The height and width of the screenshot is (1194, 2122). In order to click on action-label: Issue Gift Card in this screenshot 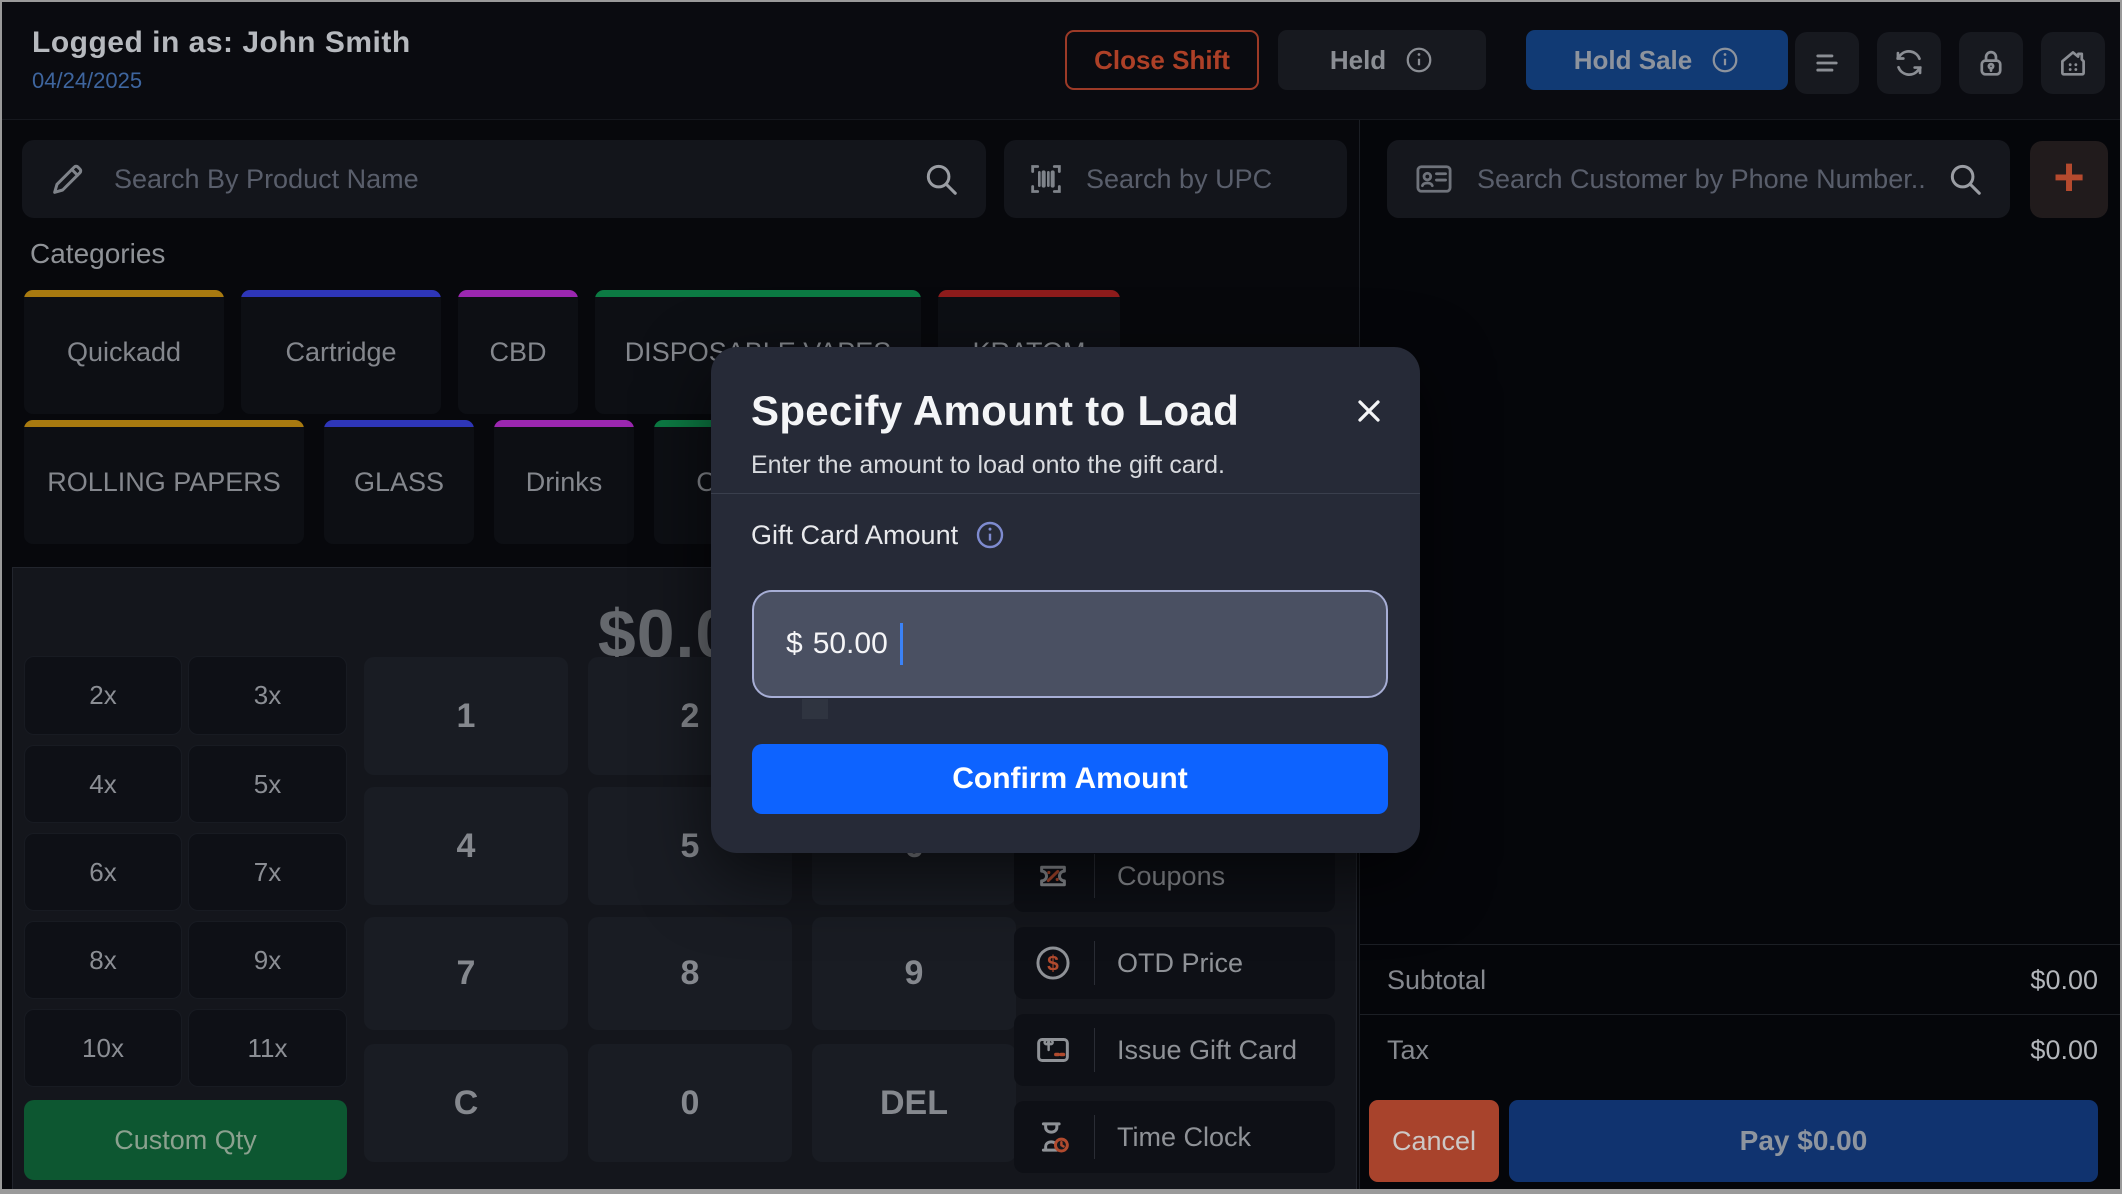, I will do `click(1207, 1049)`.